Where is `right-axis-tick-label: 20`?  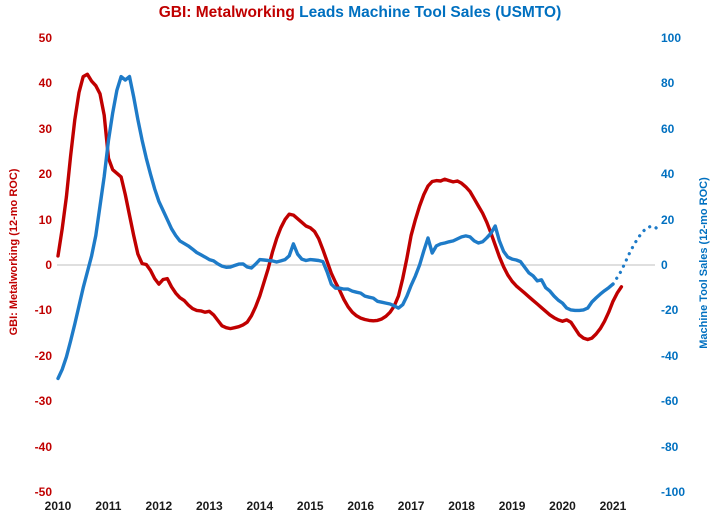
right-axis-tick-label: 20 is located at coordinates (668, 219).